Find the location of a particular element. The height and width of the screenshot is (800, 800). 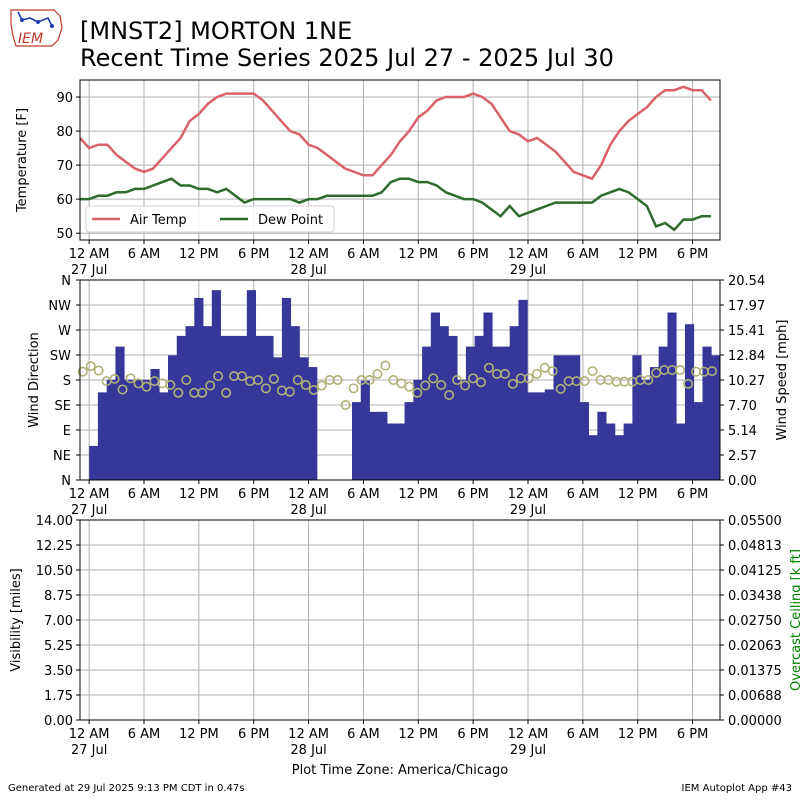

y2-tick-label: 0.02750 is located at coordinates (755, 621).